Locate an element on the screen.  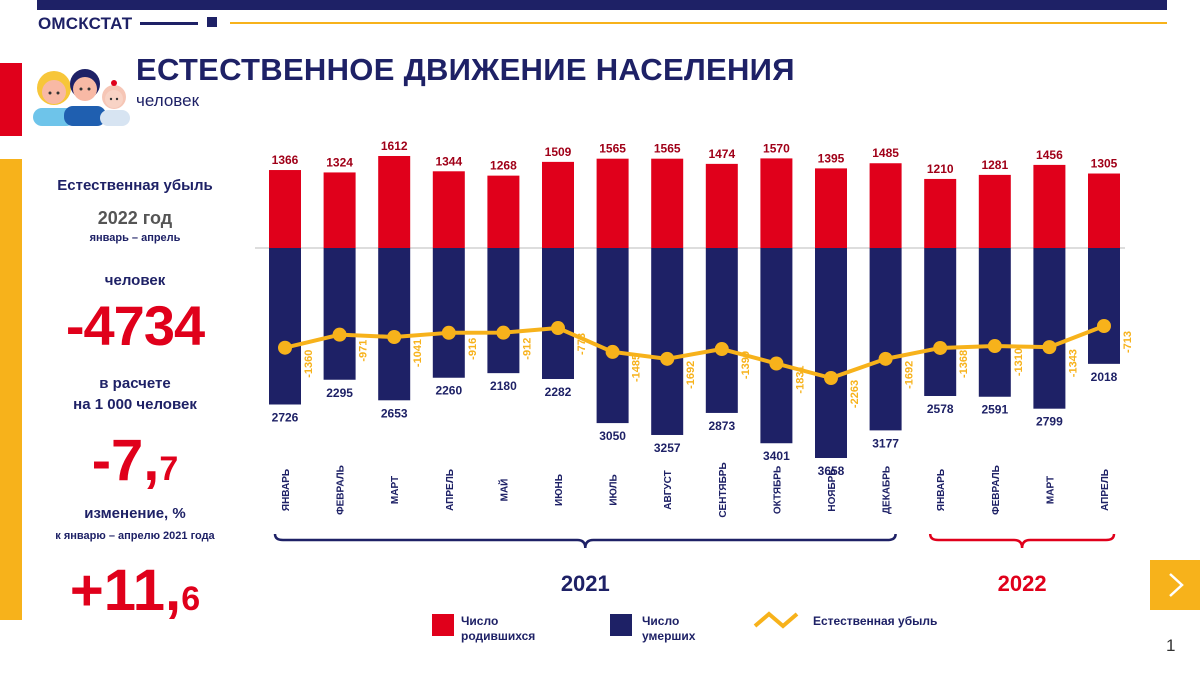
header-rule is located at coordinates (698, 23).